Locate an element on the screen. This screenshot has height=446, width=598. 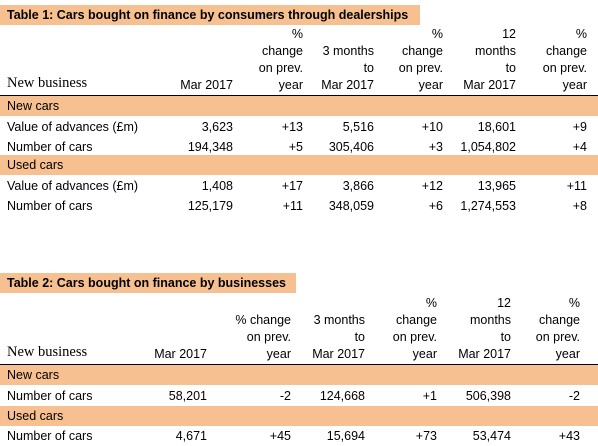
table2-header-rule is located at coordinates (299, 364).